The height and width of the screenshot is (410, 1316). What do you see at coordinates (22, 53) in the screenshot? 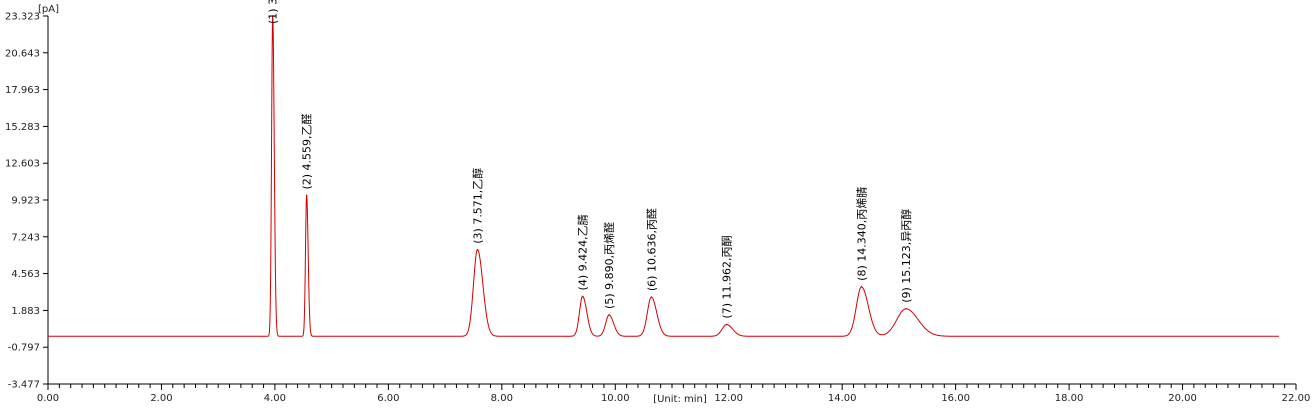
I see `y-tick-label: 20.643` at bounding box center [22, 53].